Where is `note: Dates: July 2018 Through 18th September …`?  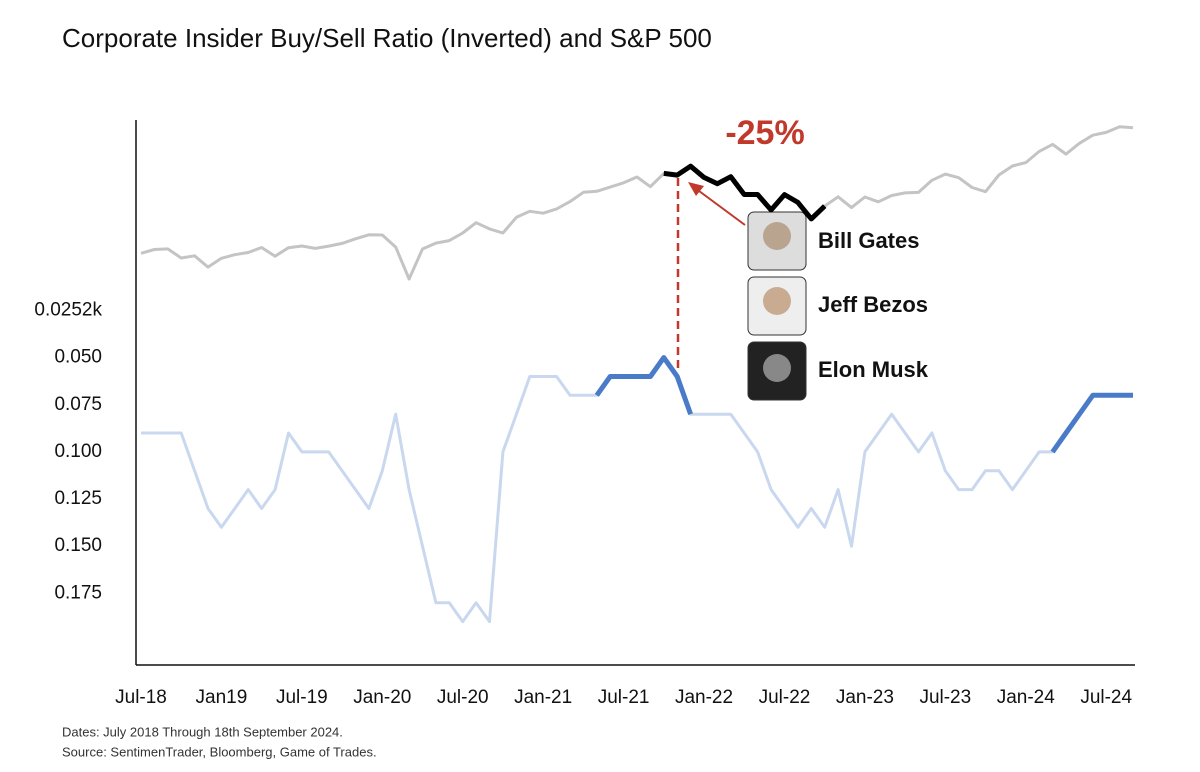 note: Dates: July 2018 Through 18th September … is located at coordinates (202, 731).